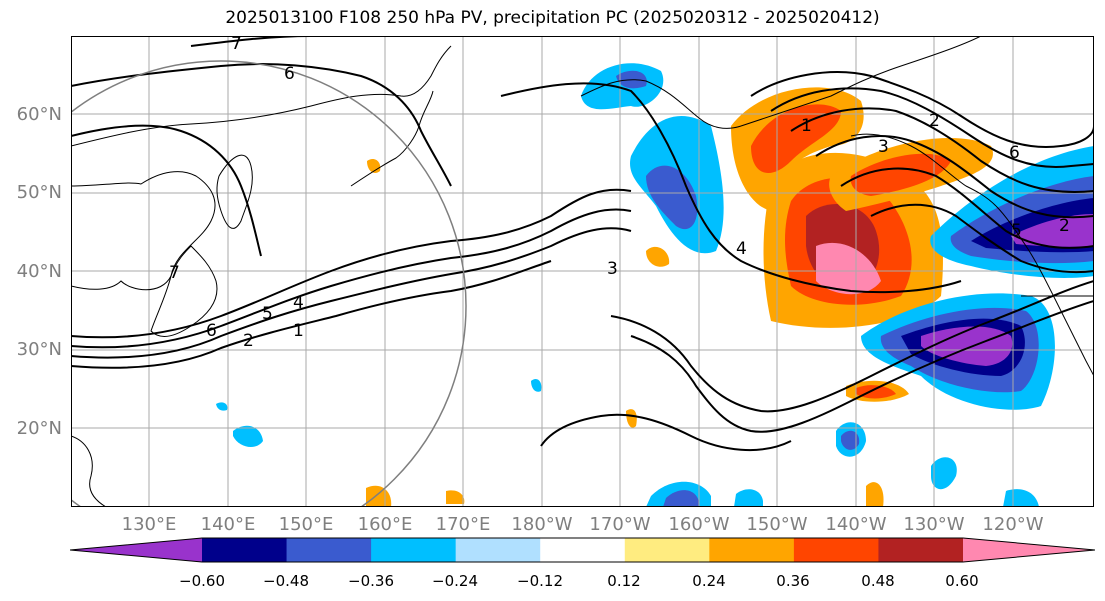 This screenshot has width=1105, height=601. What do you see at coordinates (699, 524) in the screenshot?
I see `lon-label: 160°W` at bounding box center [699, 524].